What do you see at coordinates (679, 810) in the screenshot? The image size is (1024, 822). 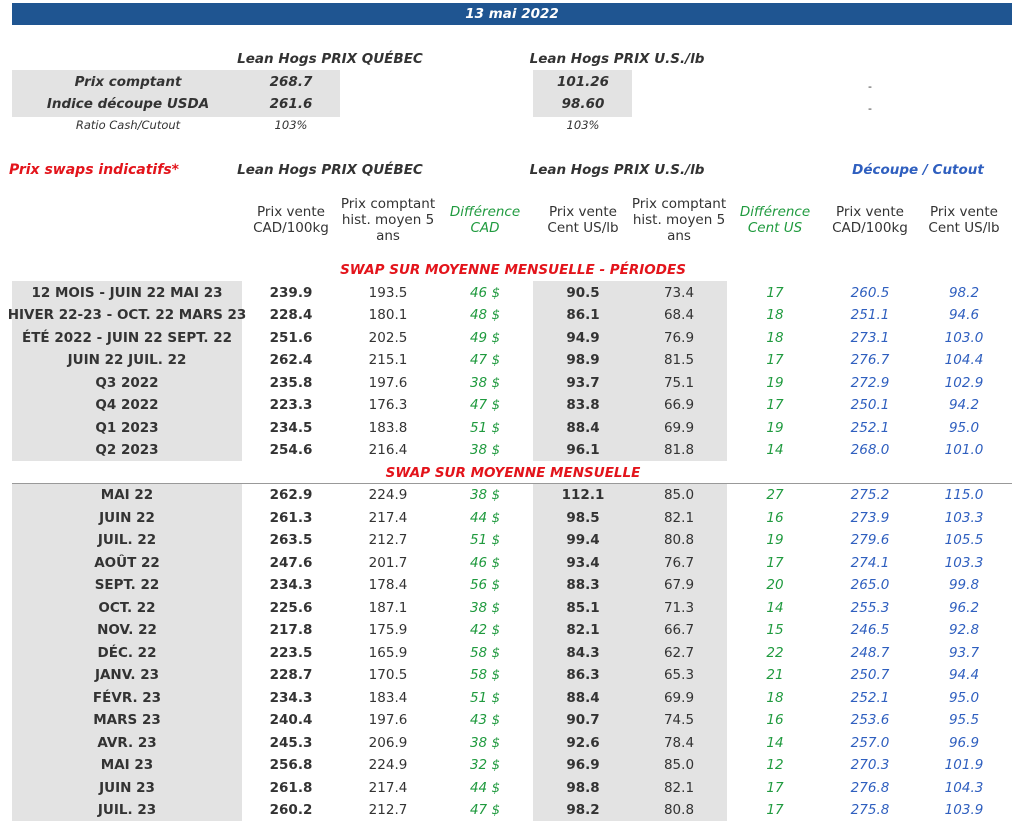 I see `text: 80.8` at bounding box center [679, 810].